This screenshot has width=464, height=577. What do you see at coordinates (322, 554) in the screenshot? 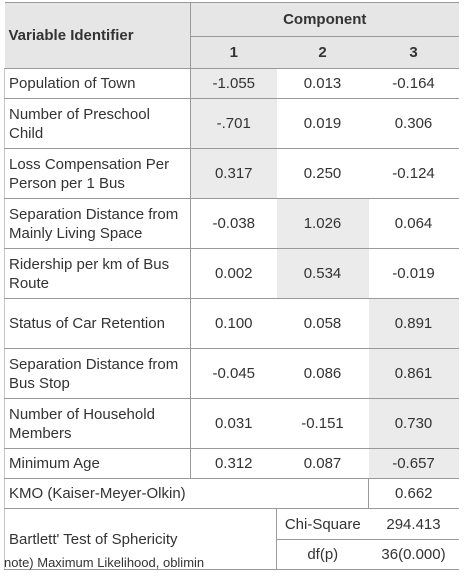
I see `df-label: df(p)` at bounding box center [322, 554].